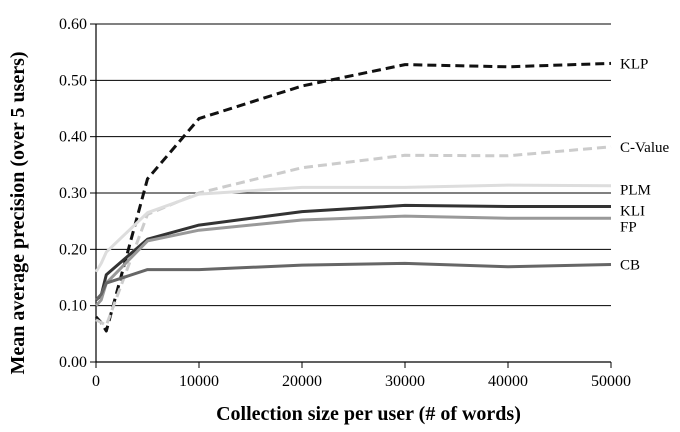  I want to click on x-tick-label: 10000, so click(199, 381).